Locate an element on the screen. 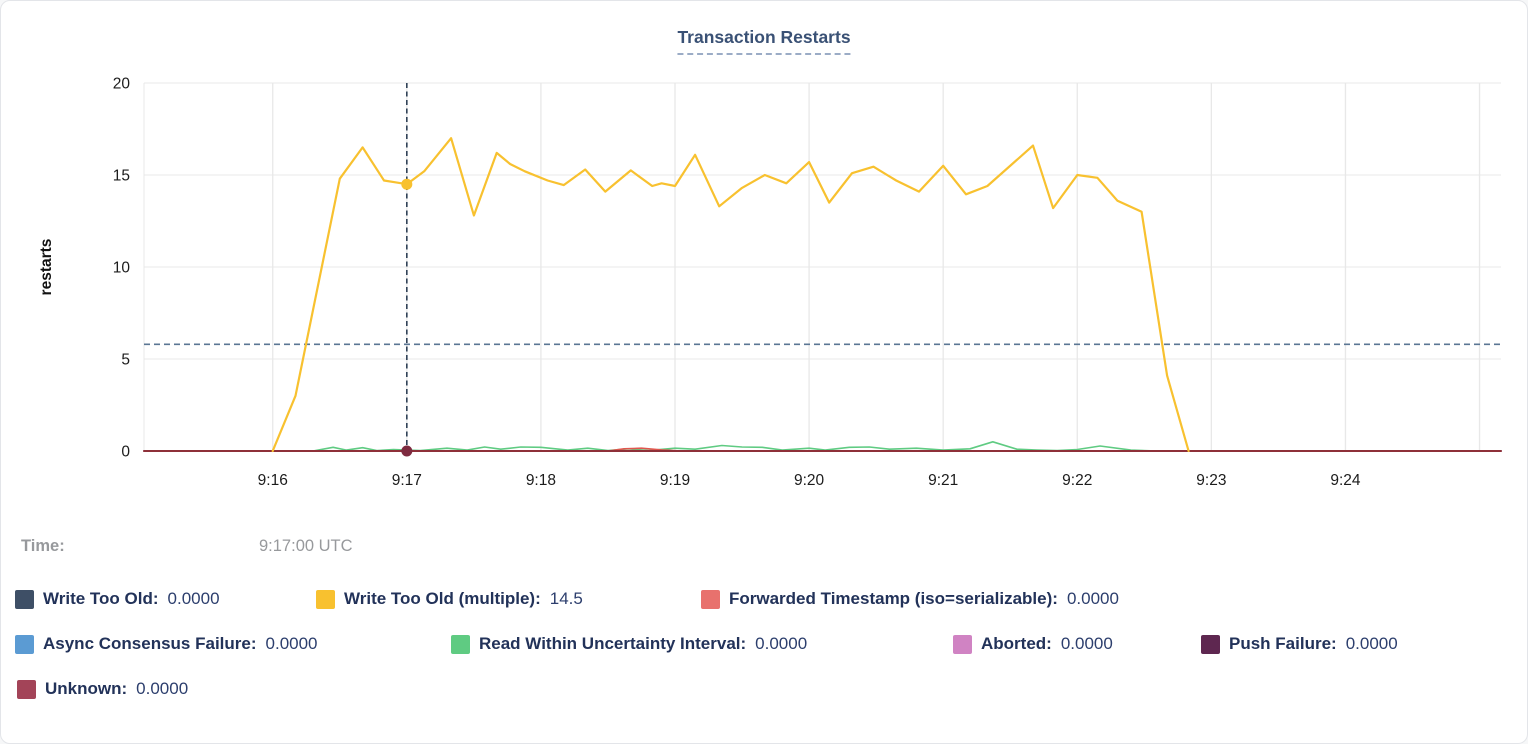  legend-item: Async Consensus Failure: 0.0000 is located at coordinates (166, 644).